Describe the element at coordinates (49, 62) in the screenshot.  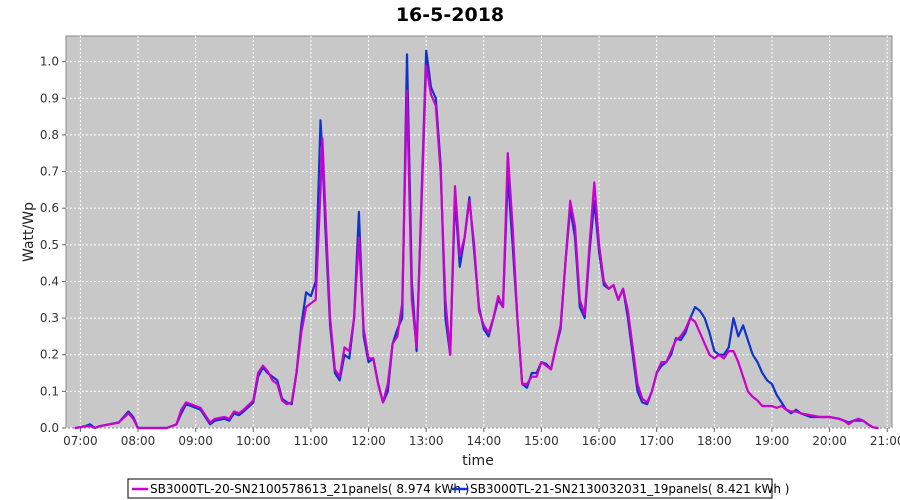
I see `y-tick-label: 1.0` at that location.